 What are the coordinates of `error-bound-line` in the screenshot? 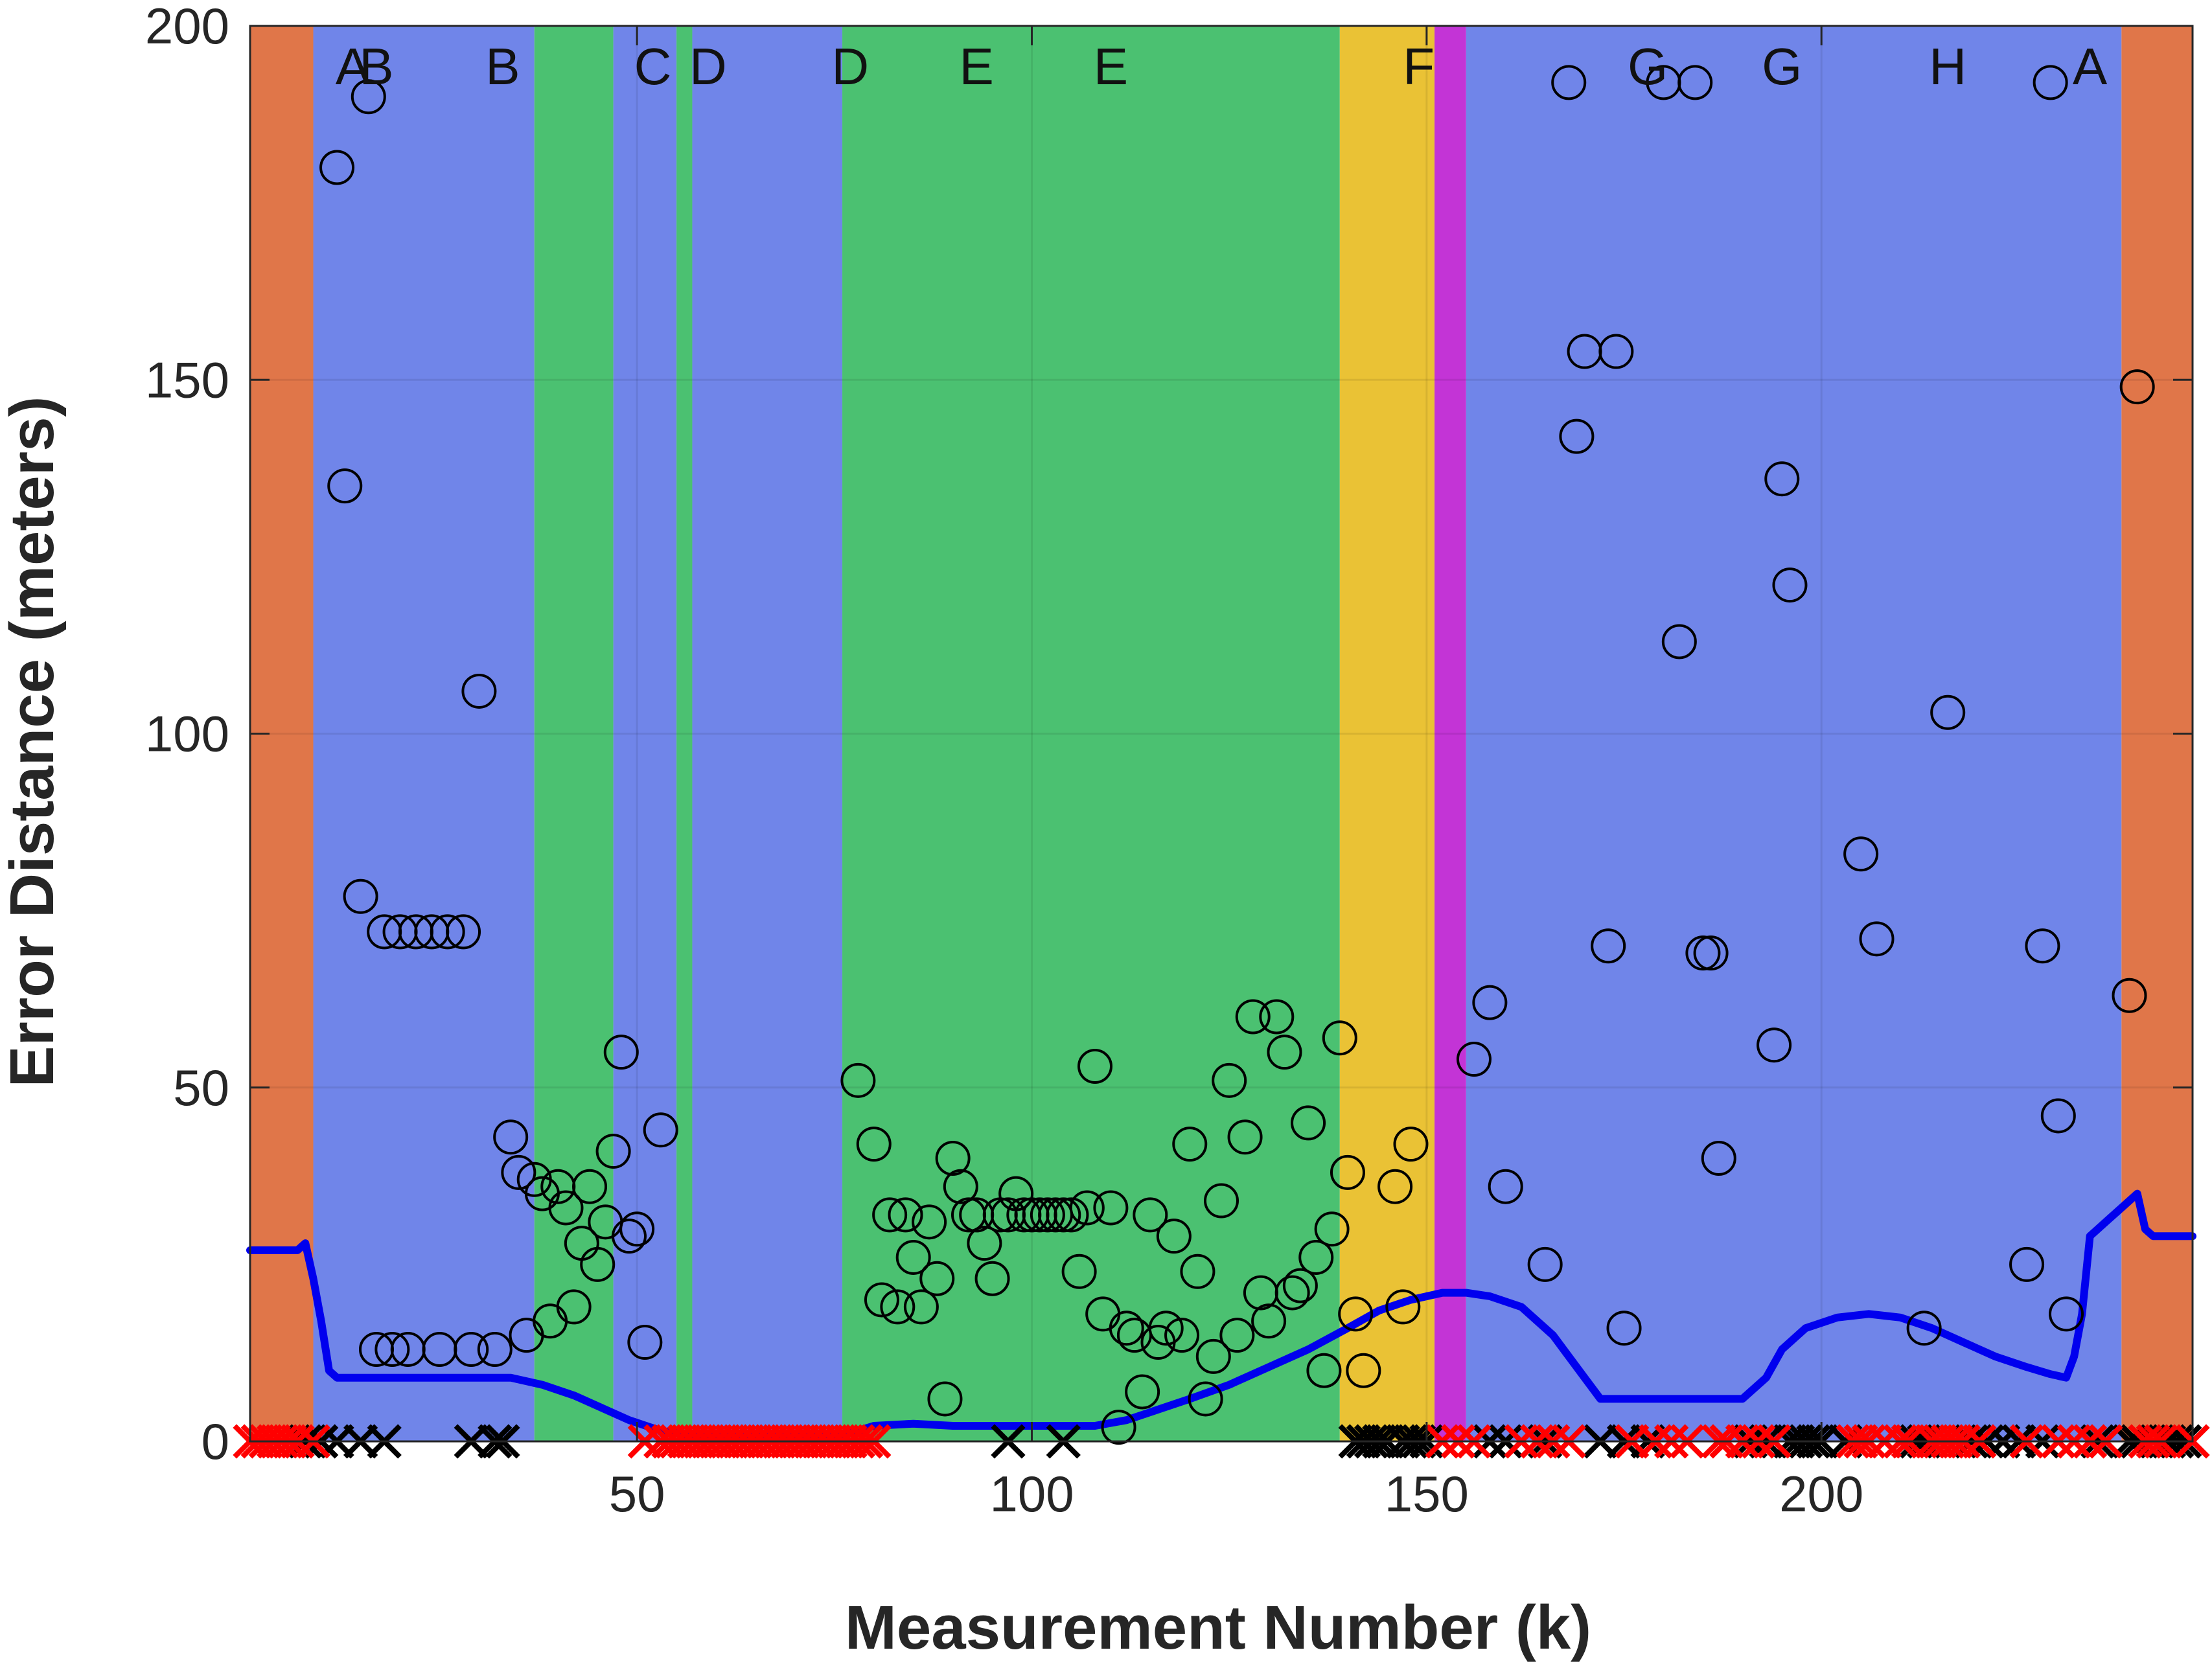 It's located at (1221, 1314).